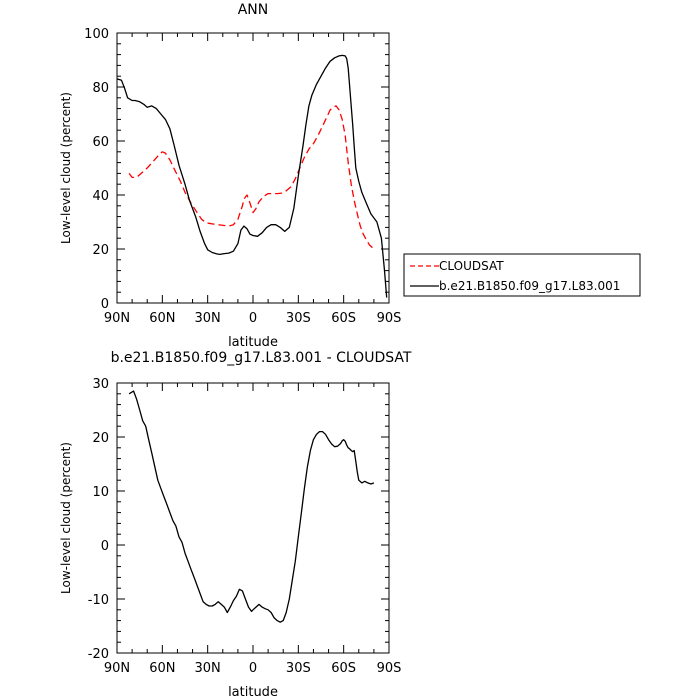 The image size is (700, 700). I want to click on bottom-x-tick-label: 0, so click(253, 668).